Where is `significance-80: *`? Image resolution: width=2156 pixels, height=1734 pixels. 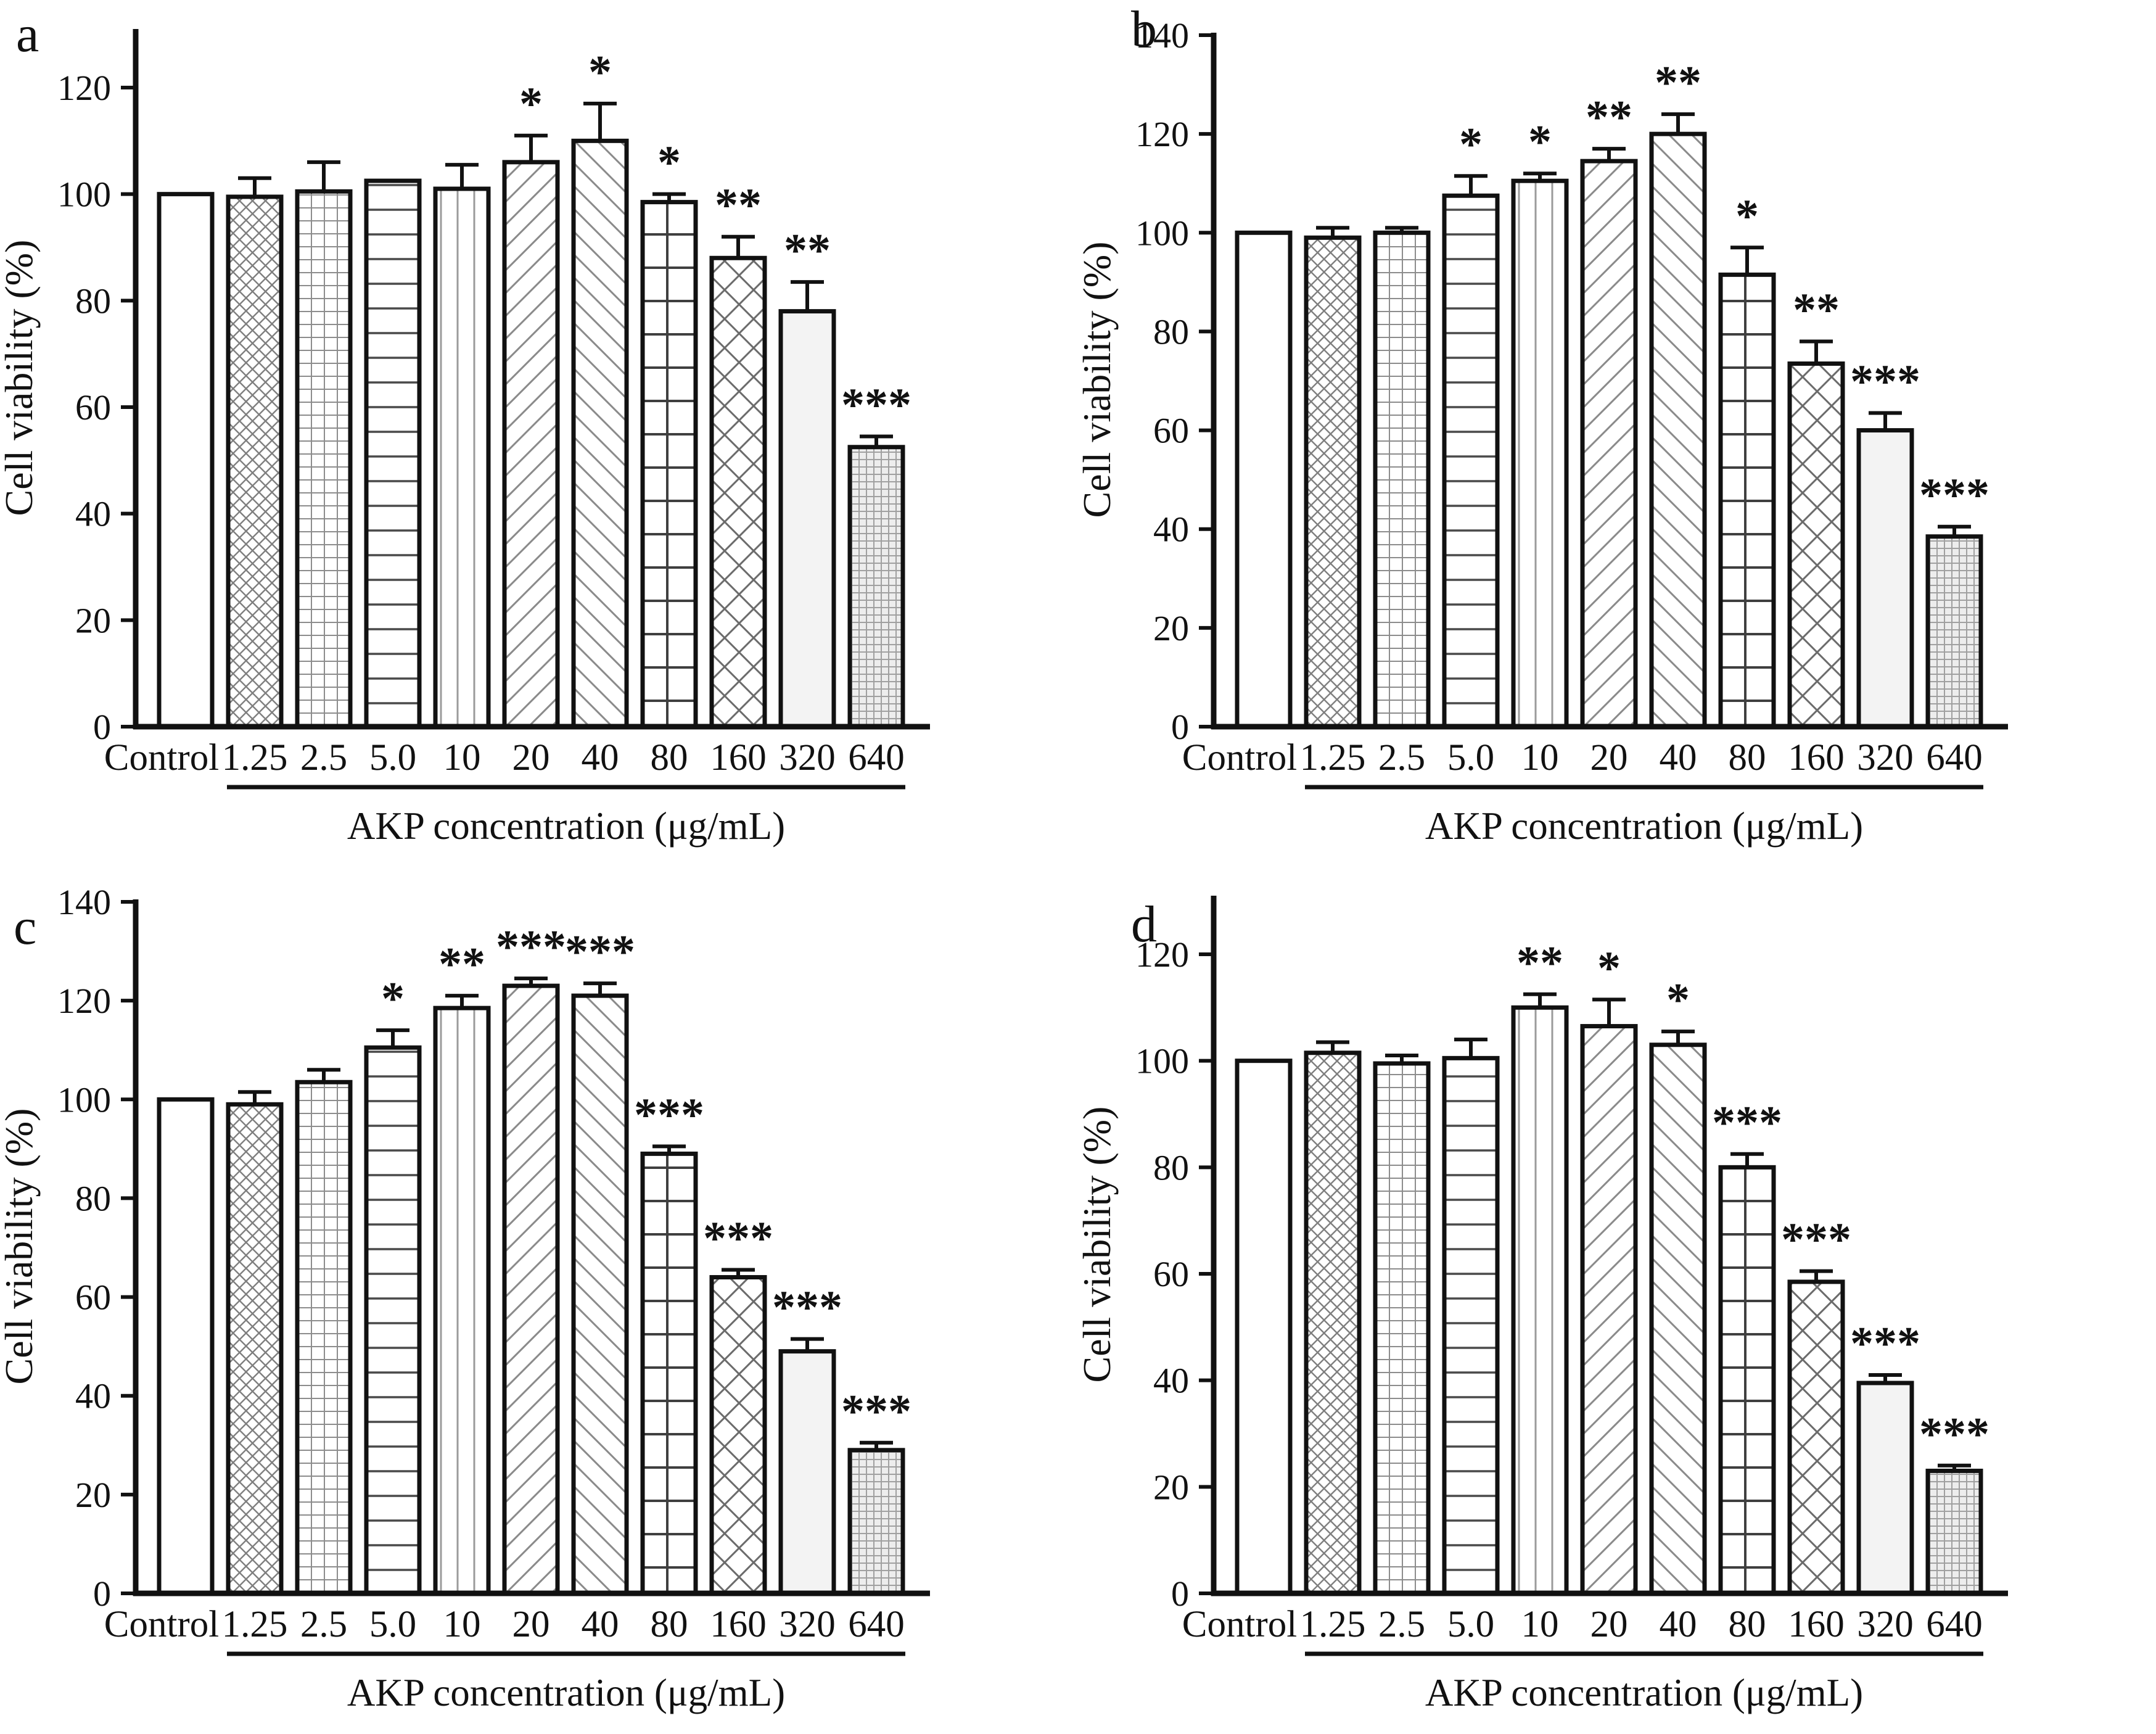 significance-80: * is located at coordinates (669, 163).